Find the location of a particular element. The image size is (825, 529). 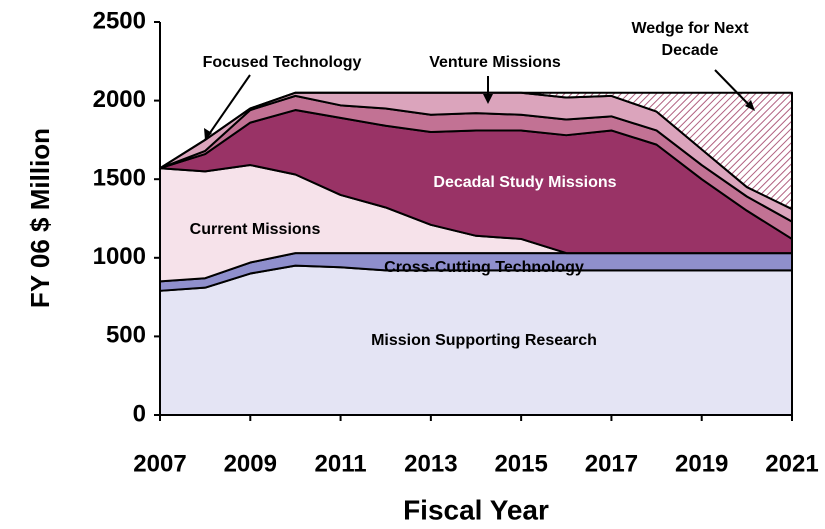

y-tick-label: 2000 is located at coordinates (119, 99).